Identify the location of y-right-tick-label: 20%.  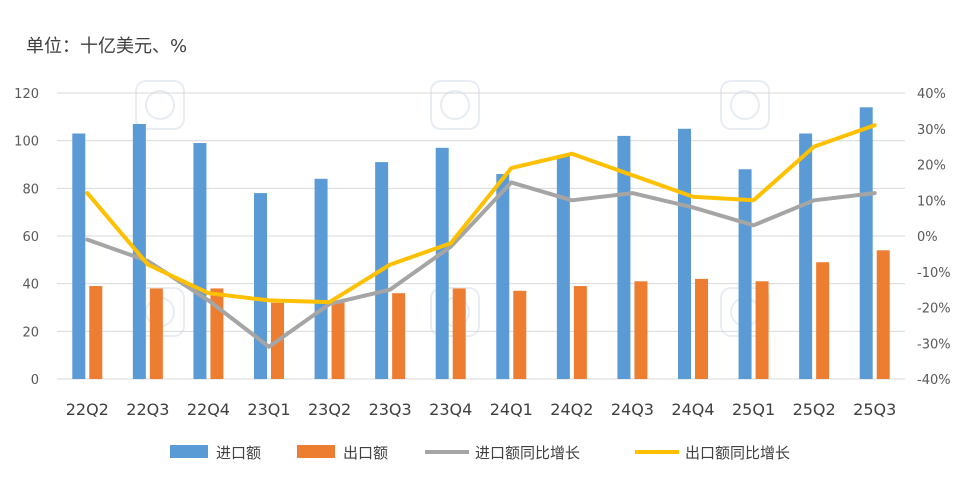
(931, 166).